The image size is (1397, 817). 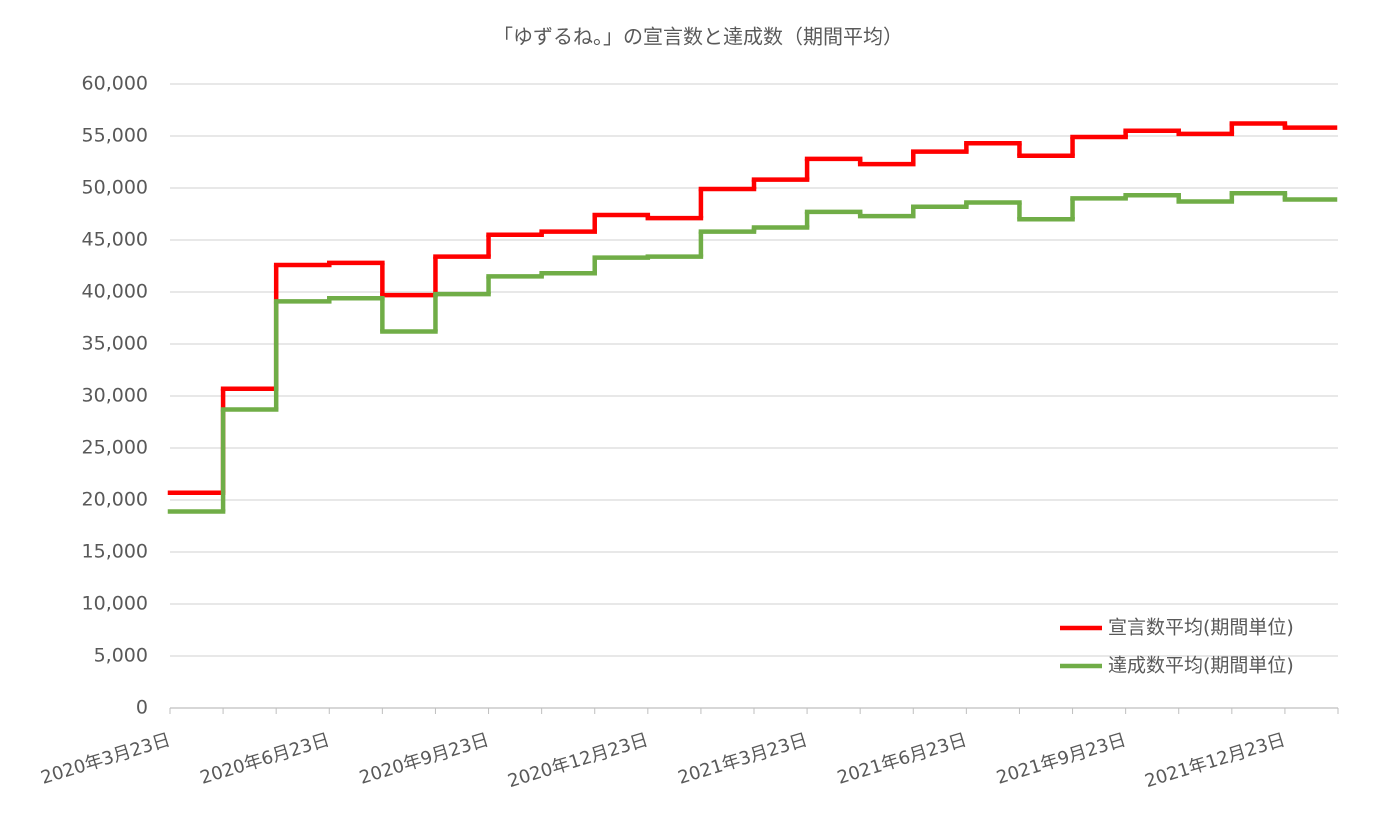 What do you see at coordinates (115, 136) in the screenshot?
I see `y-tick-label: 55,000` at bounding box center [115, 136].